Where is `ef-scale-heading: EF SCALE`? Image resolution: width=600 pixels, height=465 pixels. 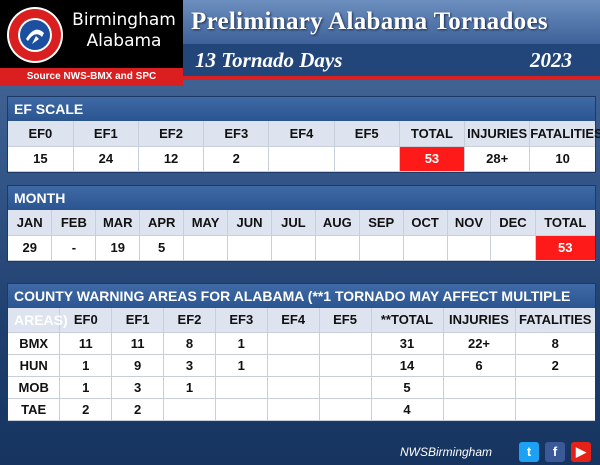
ef-scale-heading: EF SCALE is located at coordinates (301, 109).